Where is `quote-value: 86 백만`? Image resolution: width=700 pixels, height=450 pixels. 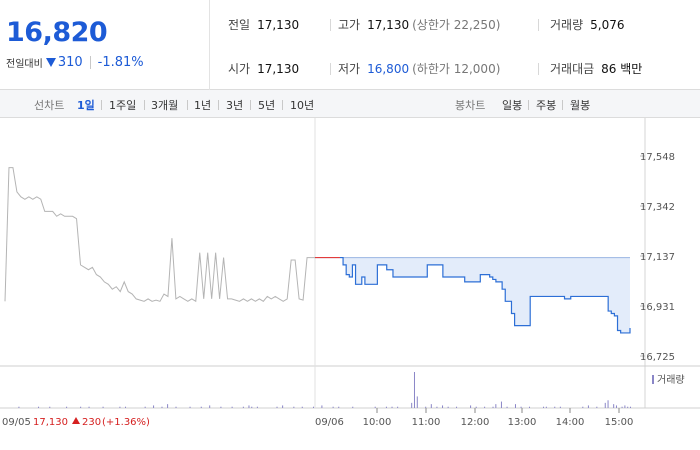
quote-value: 86 백만 is located at coordinates (622, 69).